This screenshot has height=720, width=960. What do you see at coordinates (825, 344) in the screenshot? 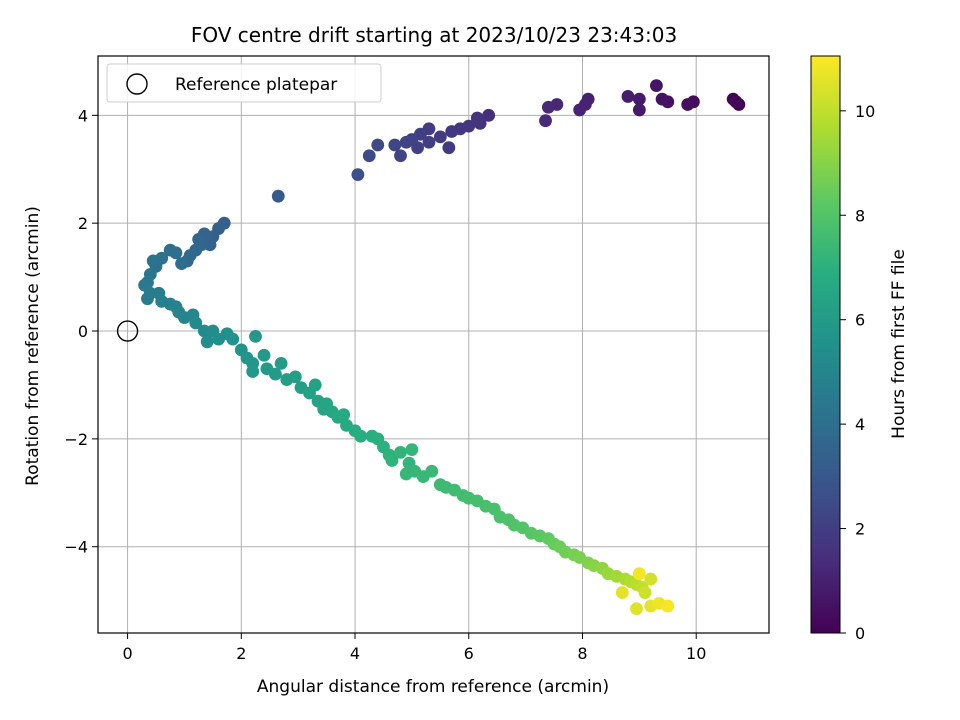
I see `colorbar-gradient` at bounding box center [825, 344].